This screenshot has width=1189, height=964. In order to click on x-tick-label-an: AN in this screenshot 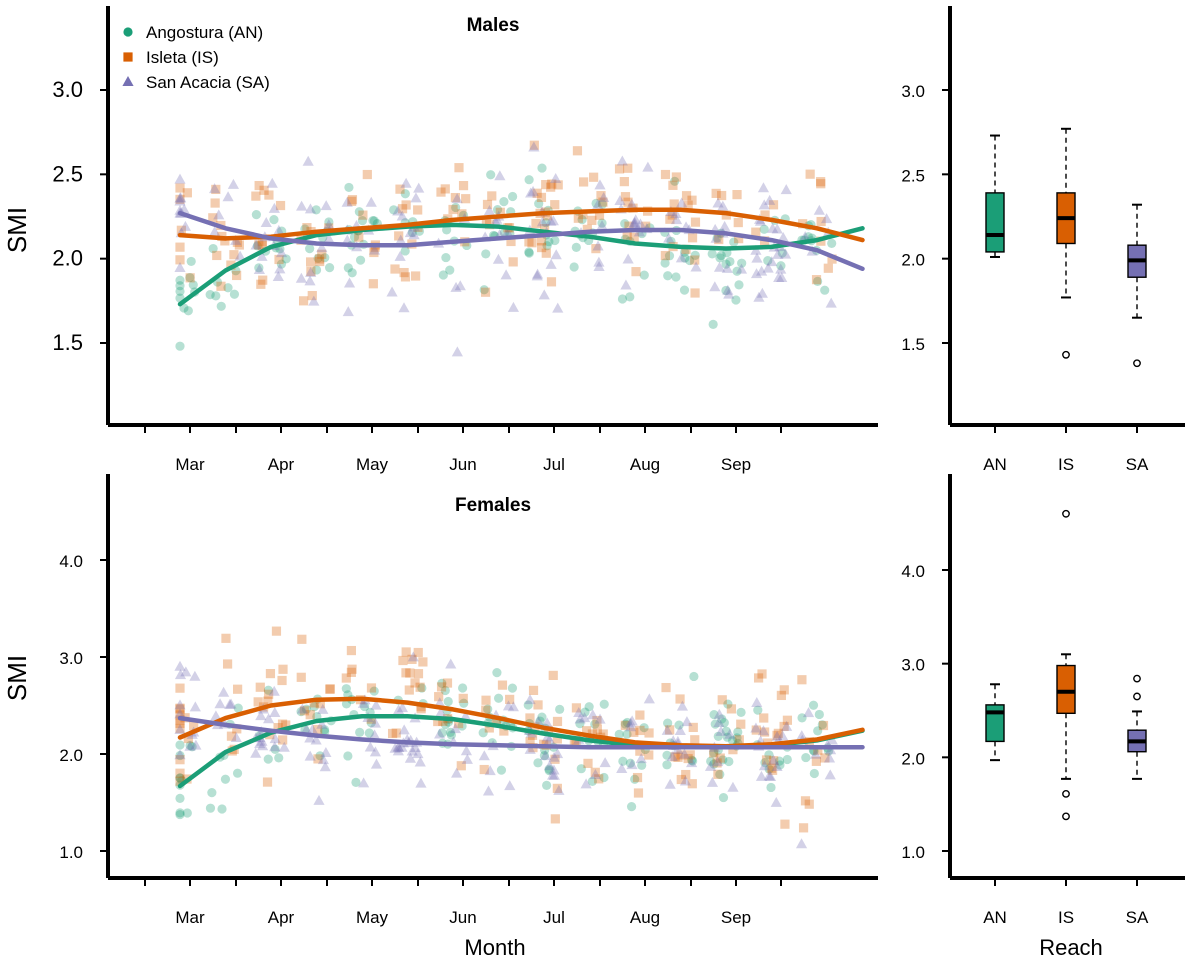, I will do `click(995, 917)`.